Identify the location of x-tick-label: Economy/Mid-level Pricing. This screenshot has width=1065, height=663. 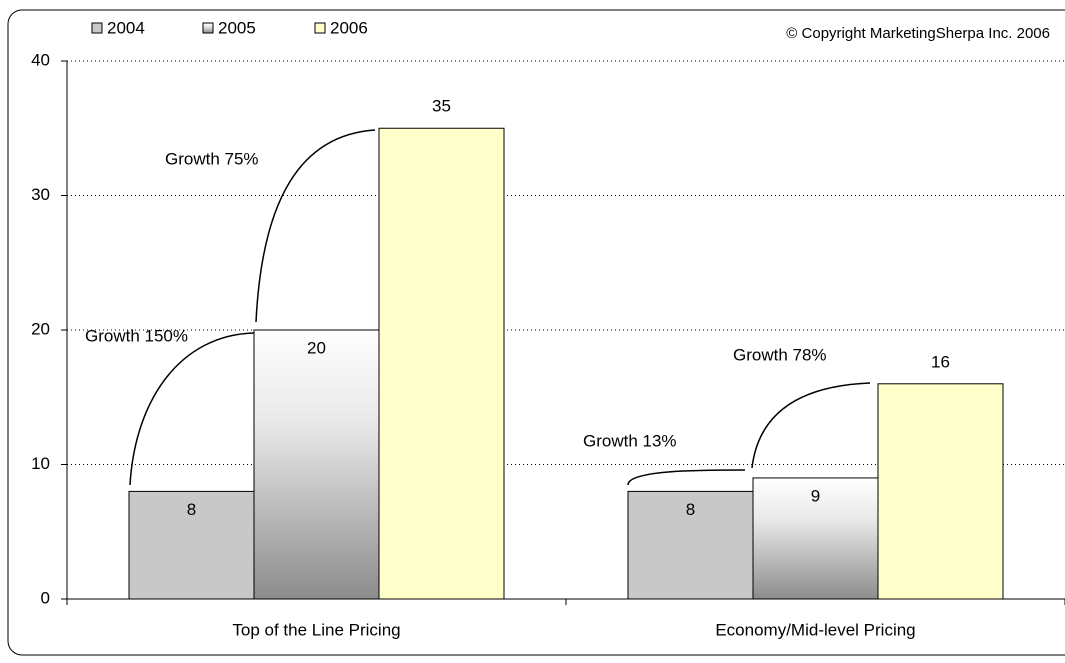
(815, 629).